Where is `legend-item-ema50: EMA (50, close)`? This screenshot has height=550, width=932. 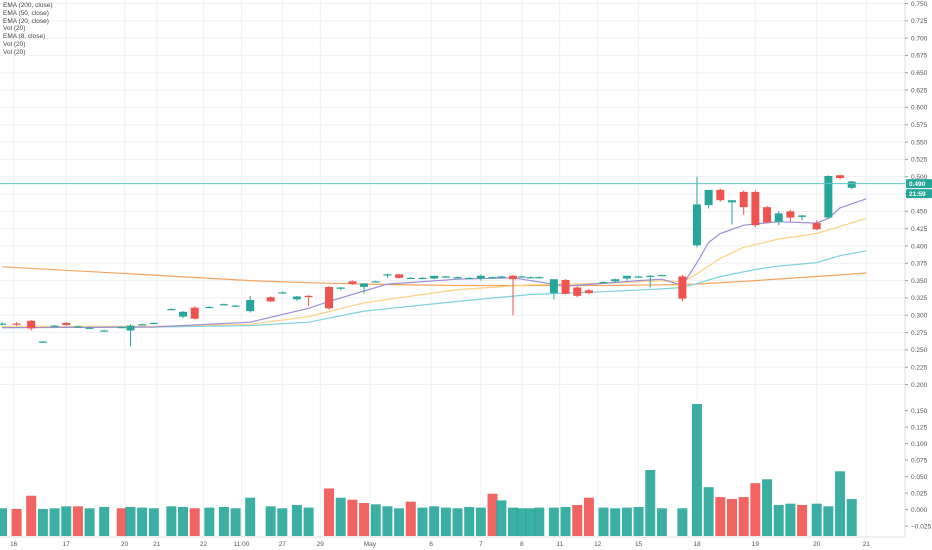
legend-item-ema50: EMA (50, close) is located at coordinates (26, 13).